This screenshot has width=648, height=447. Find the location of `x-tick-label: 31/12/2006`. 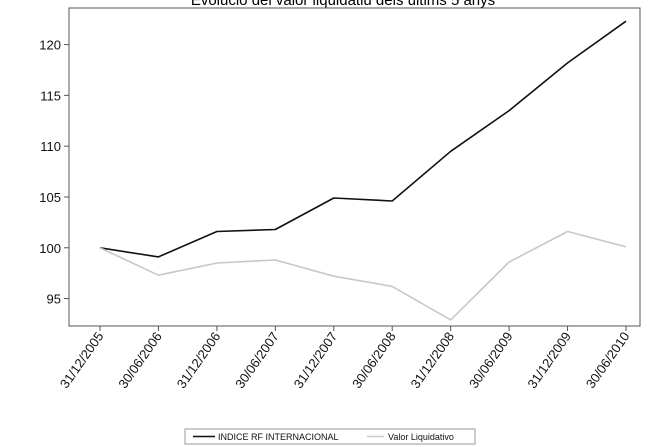

x-tick-label: 31/12/2006 is located at coordinates (199, 360).